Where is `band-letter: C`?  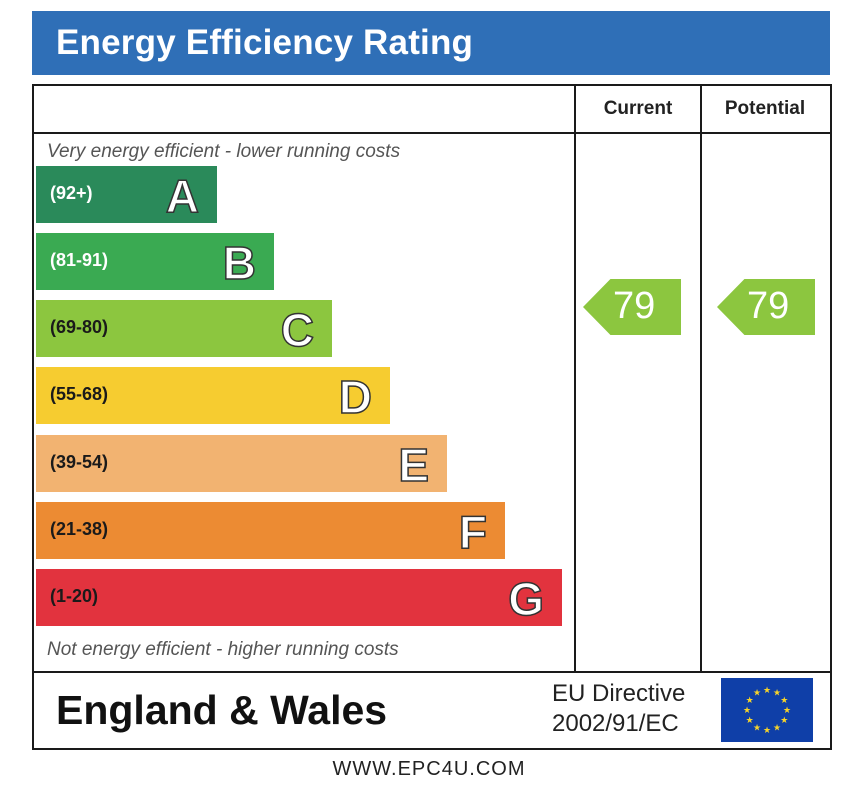
band-letter: C is located at coordinates (297, 330).